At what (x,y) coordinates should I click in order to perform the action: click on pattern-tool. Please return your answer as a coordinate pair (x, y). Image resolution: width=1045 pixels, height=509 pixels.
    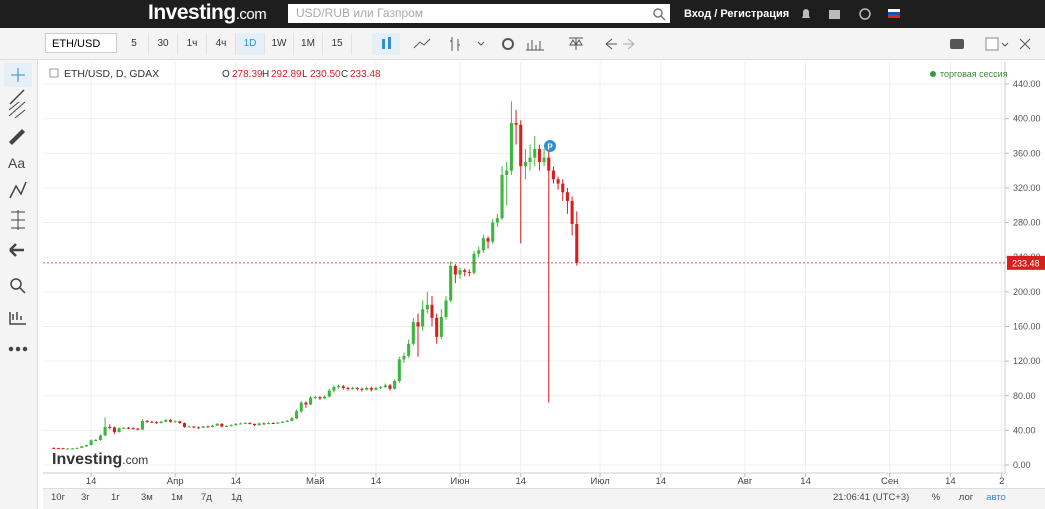
    Looking at the image, I should click on (18, 190).